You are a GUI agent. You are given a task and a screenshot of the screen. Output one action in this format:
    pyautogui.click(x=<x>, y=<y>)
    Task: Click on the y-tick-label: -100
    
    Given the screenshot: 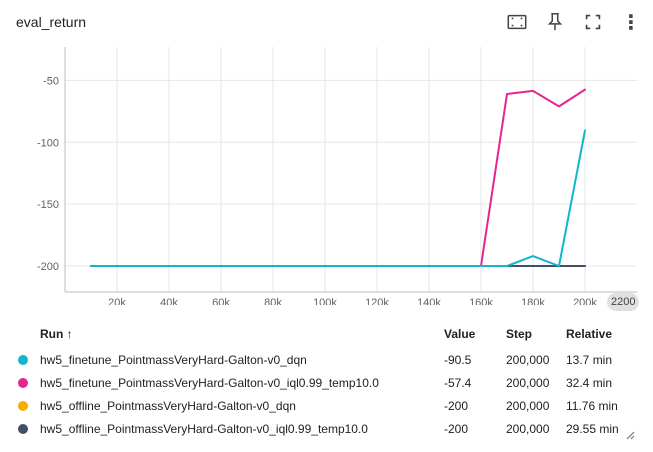 What is the action you would take?
    pyautogui.click(x=48, y=143)
    